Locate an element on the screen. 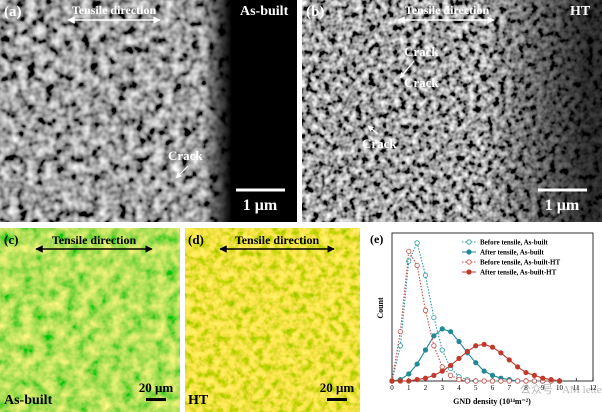  x-tick-label: 7 is located at coordinates (510, 388).